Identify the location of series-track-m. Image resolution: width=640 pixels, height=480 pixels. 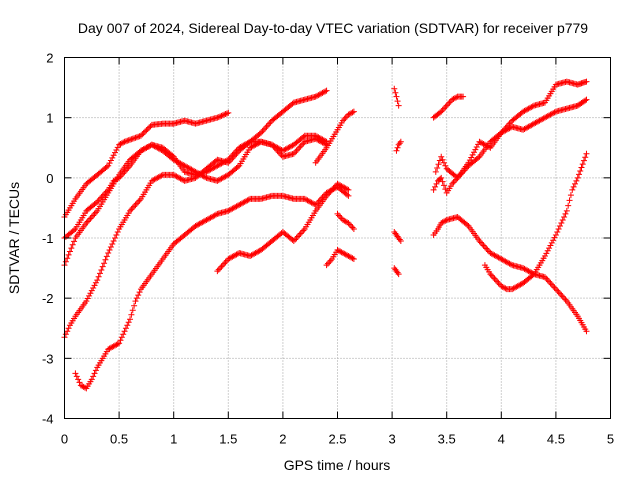
(396, 271).